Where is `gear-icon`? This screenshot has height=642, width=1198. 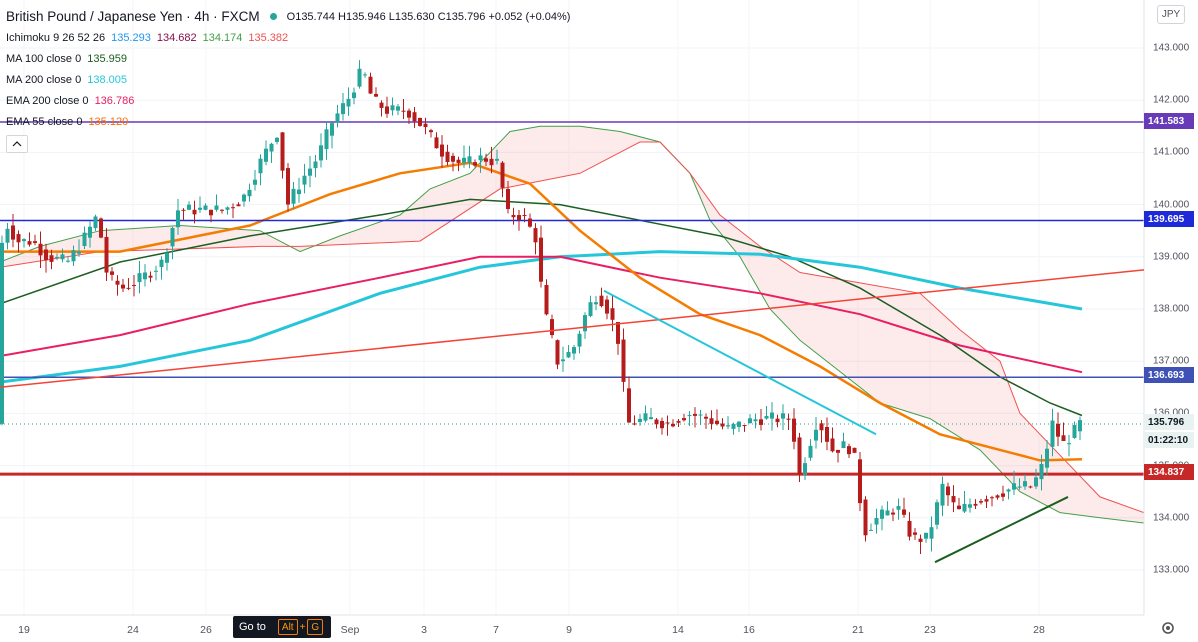 gear-icon is located at coordinates (1168, 630).